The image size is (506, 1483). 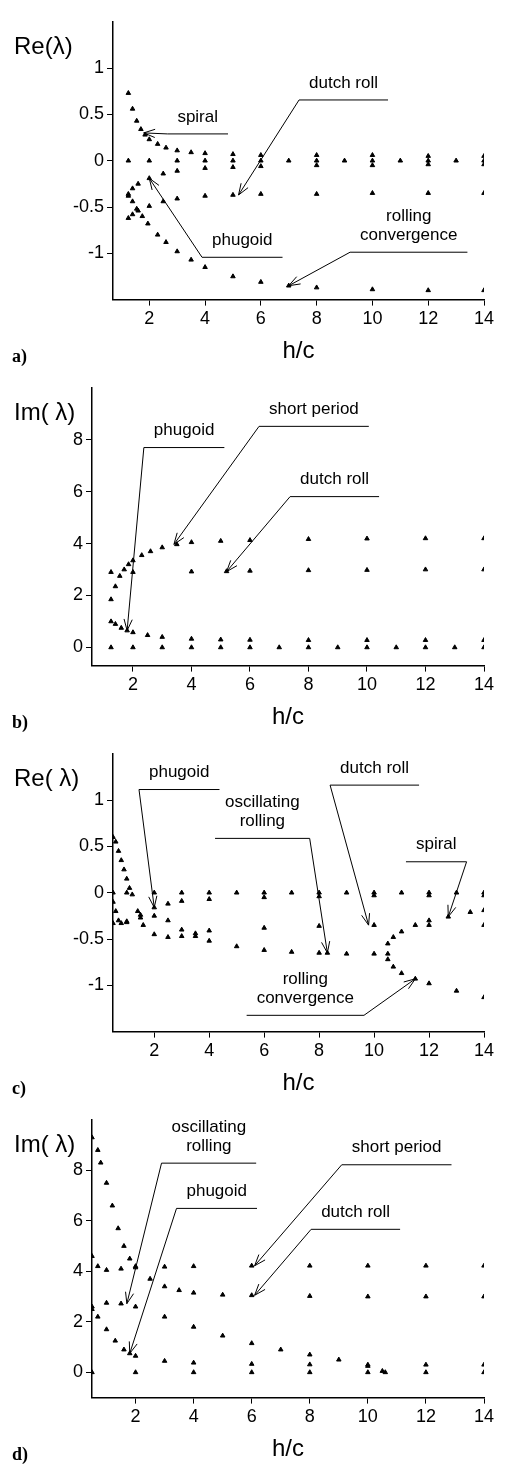 I want to click on y-axis-title: Re( λ), so click(x=47, y=778).